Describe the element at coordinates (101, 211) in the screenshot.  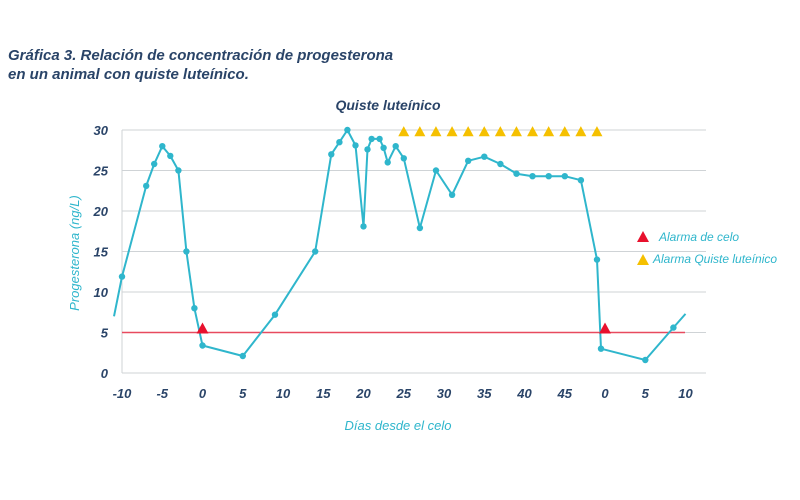
I see `y-tick-label: 20` at that location.